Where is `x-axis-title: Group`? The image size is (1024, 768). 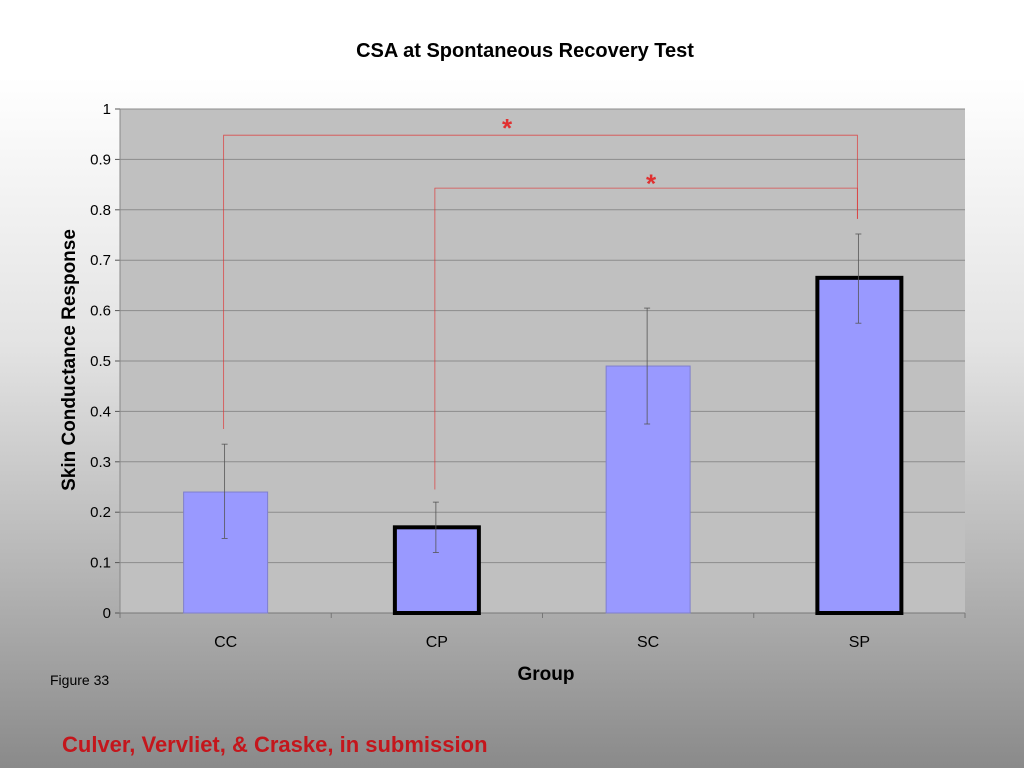
x-axis-title: Group is located at coordinates (546, 674).